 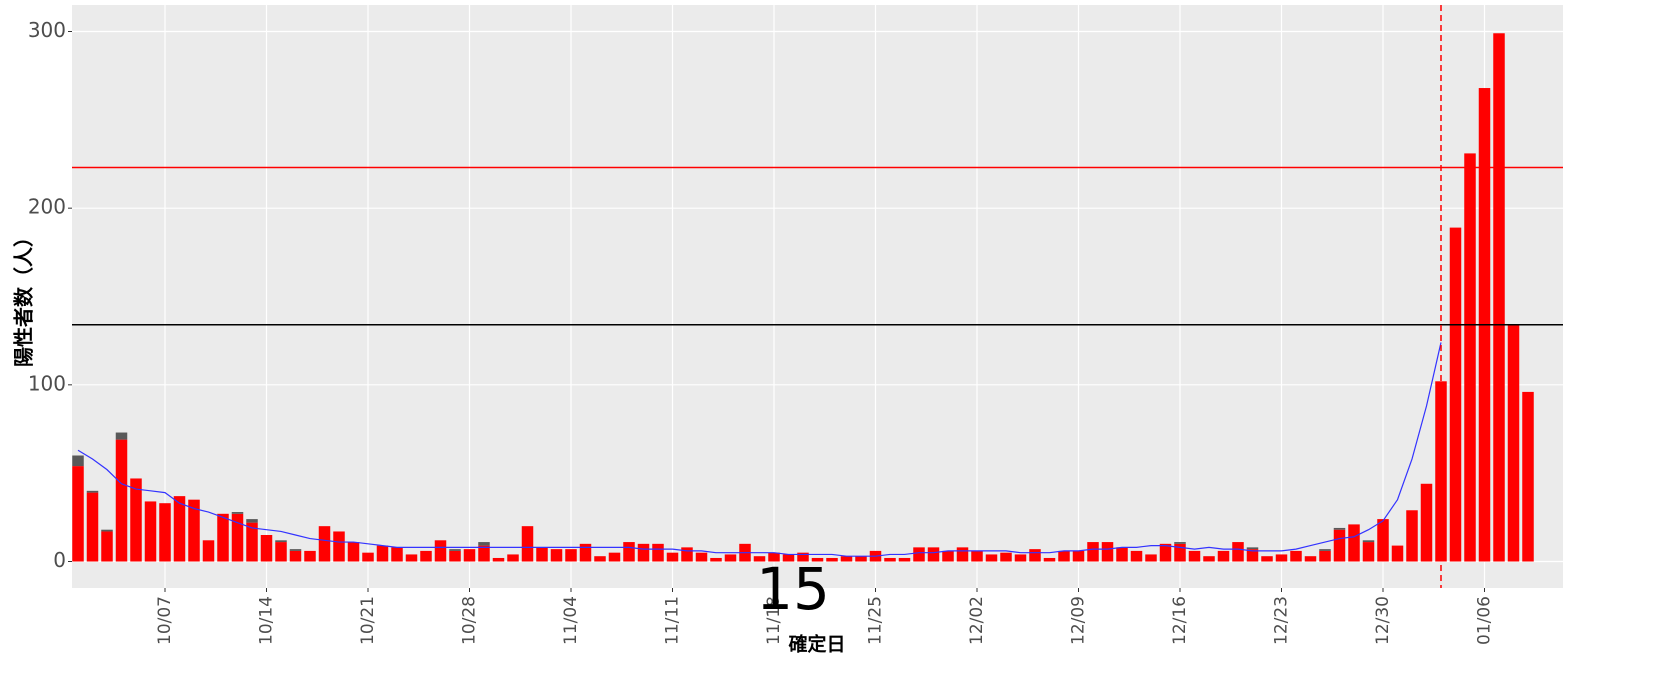 I want to click on x-tick-label: 11/18, so click(x=774, y=620).